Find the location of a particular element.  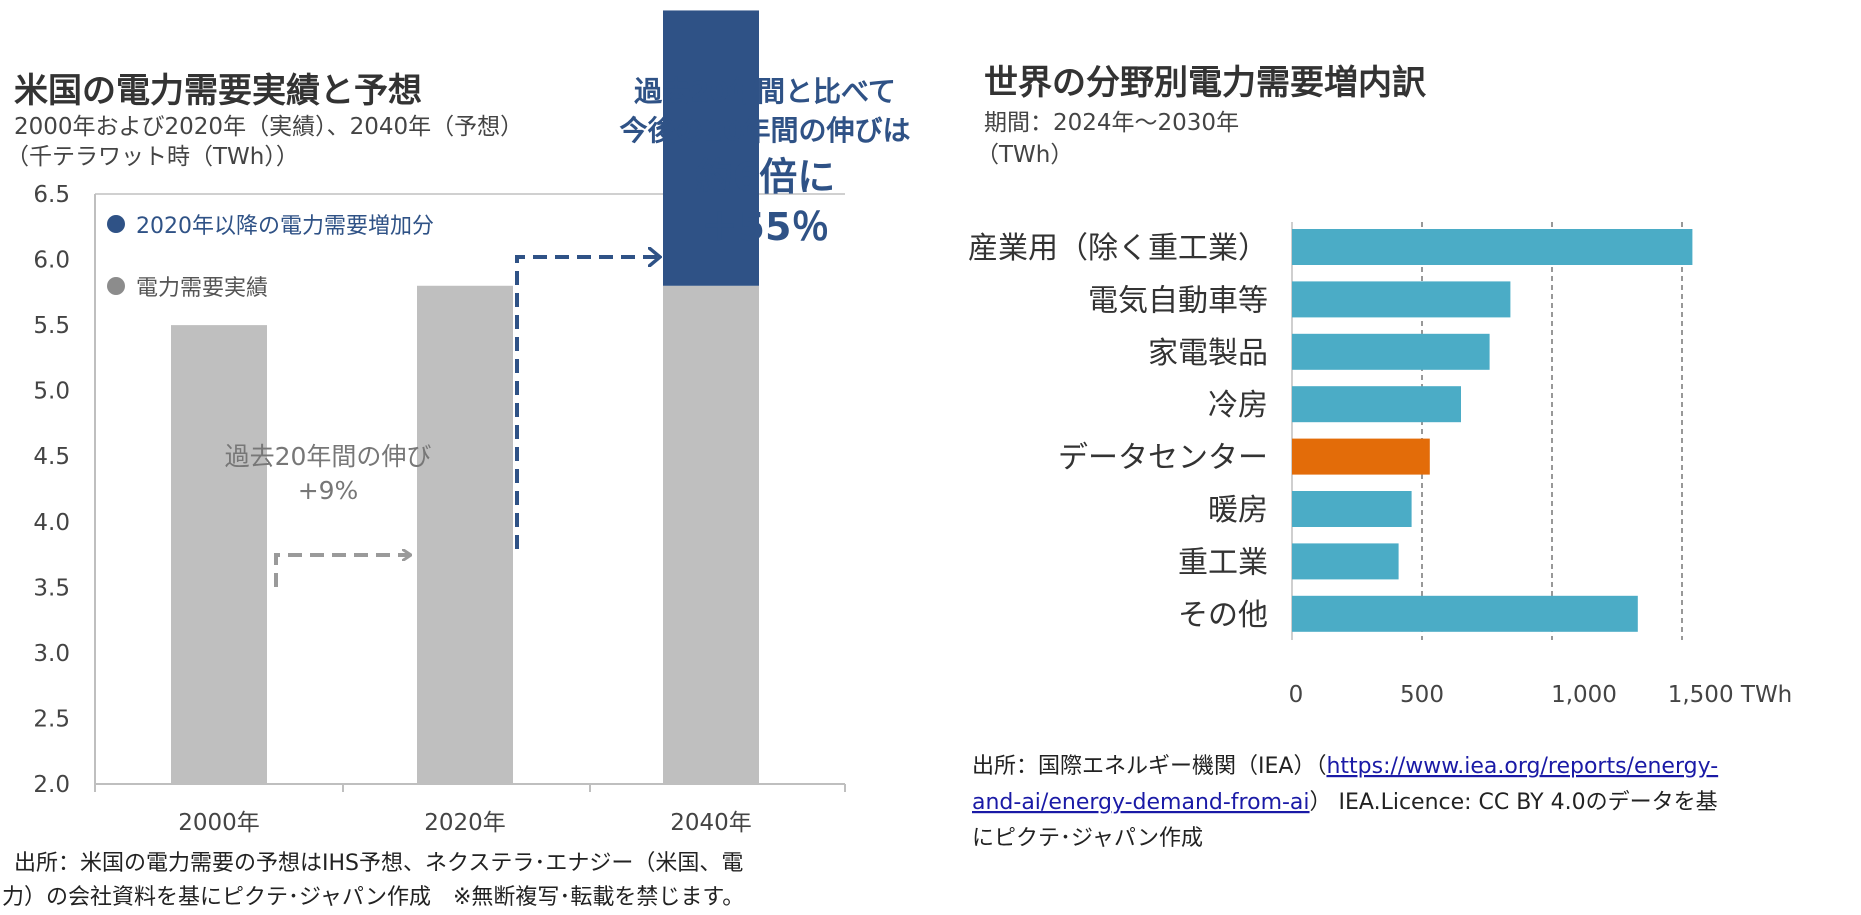

callout-line2: 今後の20年間の伸びは is located at coordinates (765, 130).